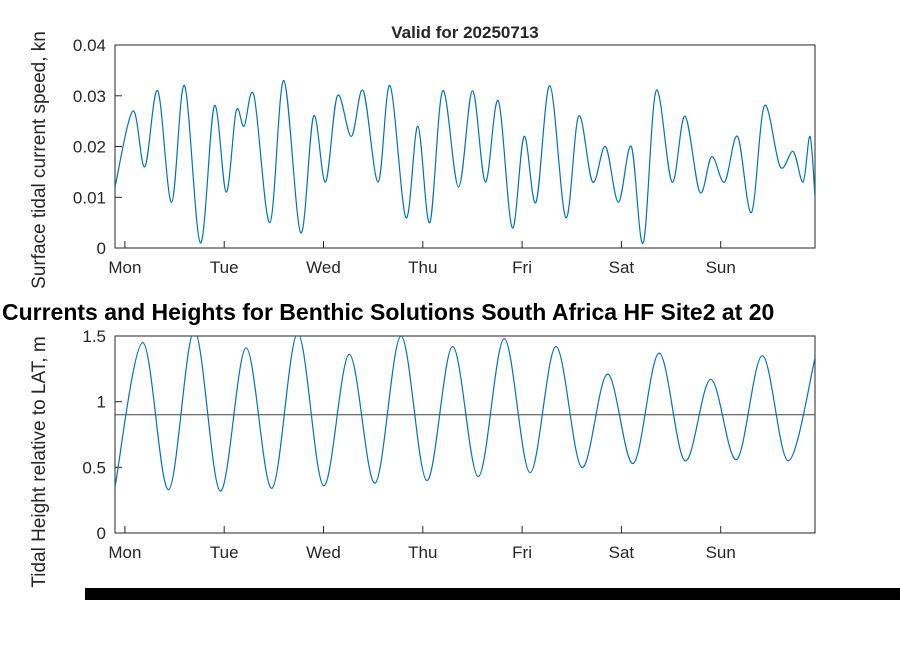  I want to click on y-tick-label: 0.01, so click(89, 197).